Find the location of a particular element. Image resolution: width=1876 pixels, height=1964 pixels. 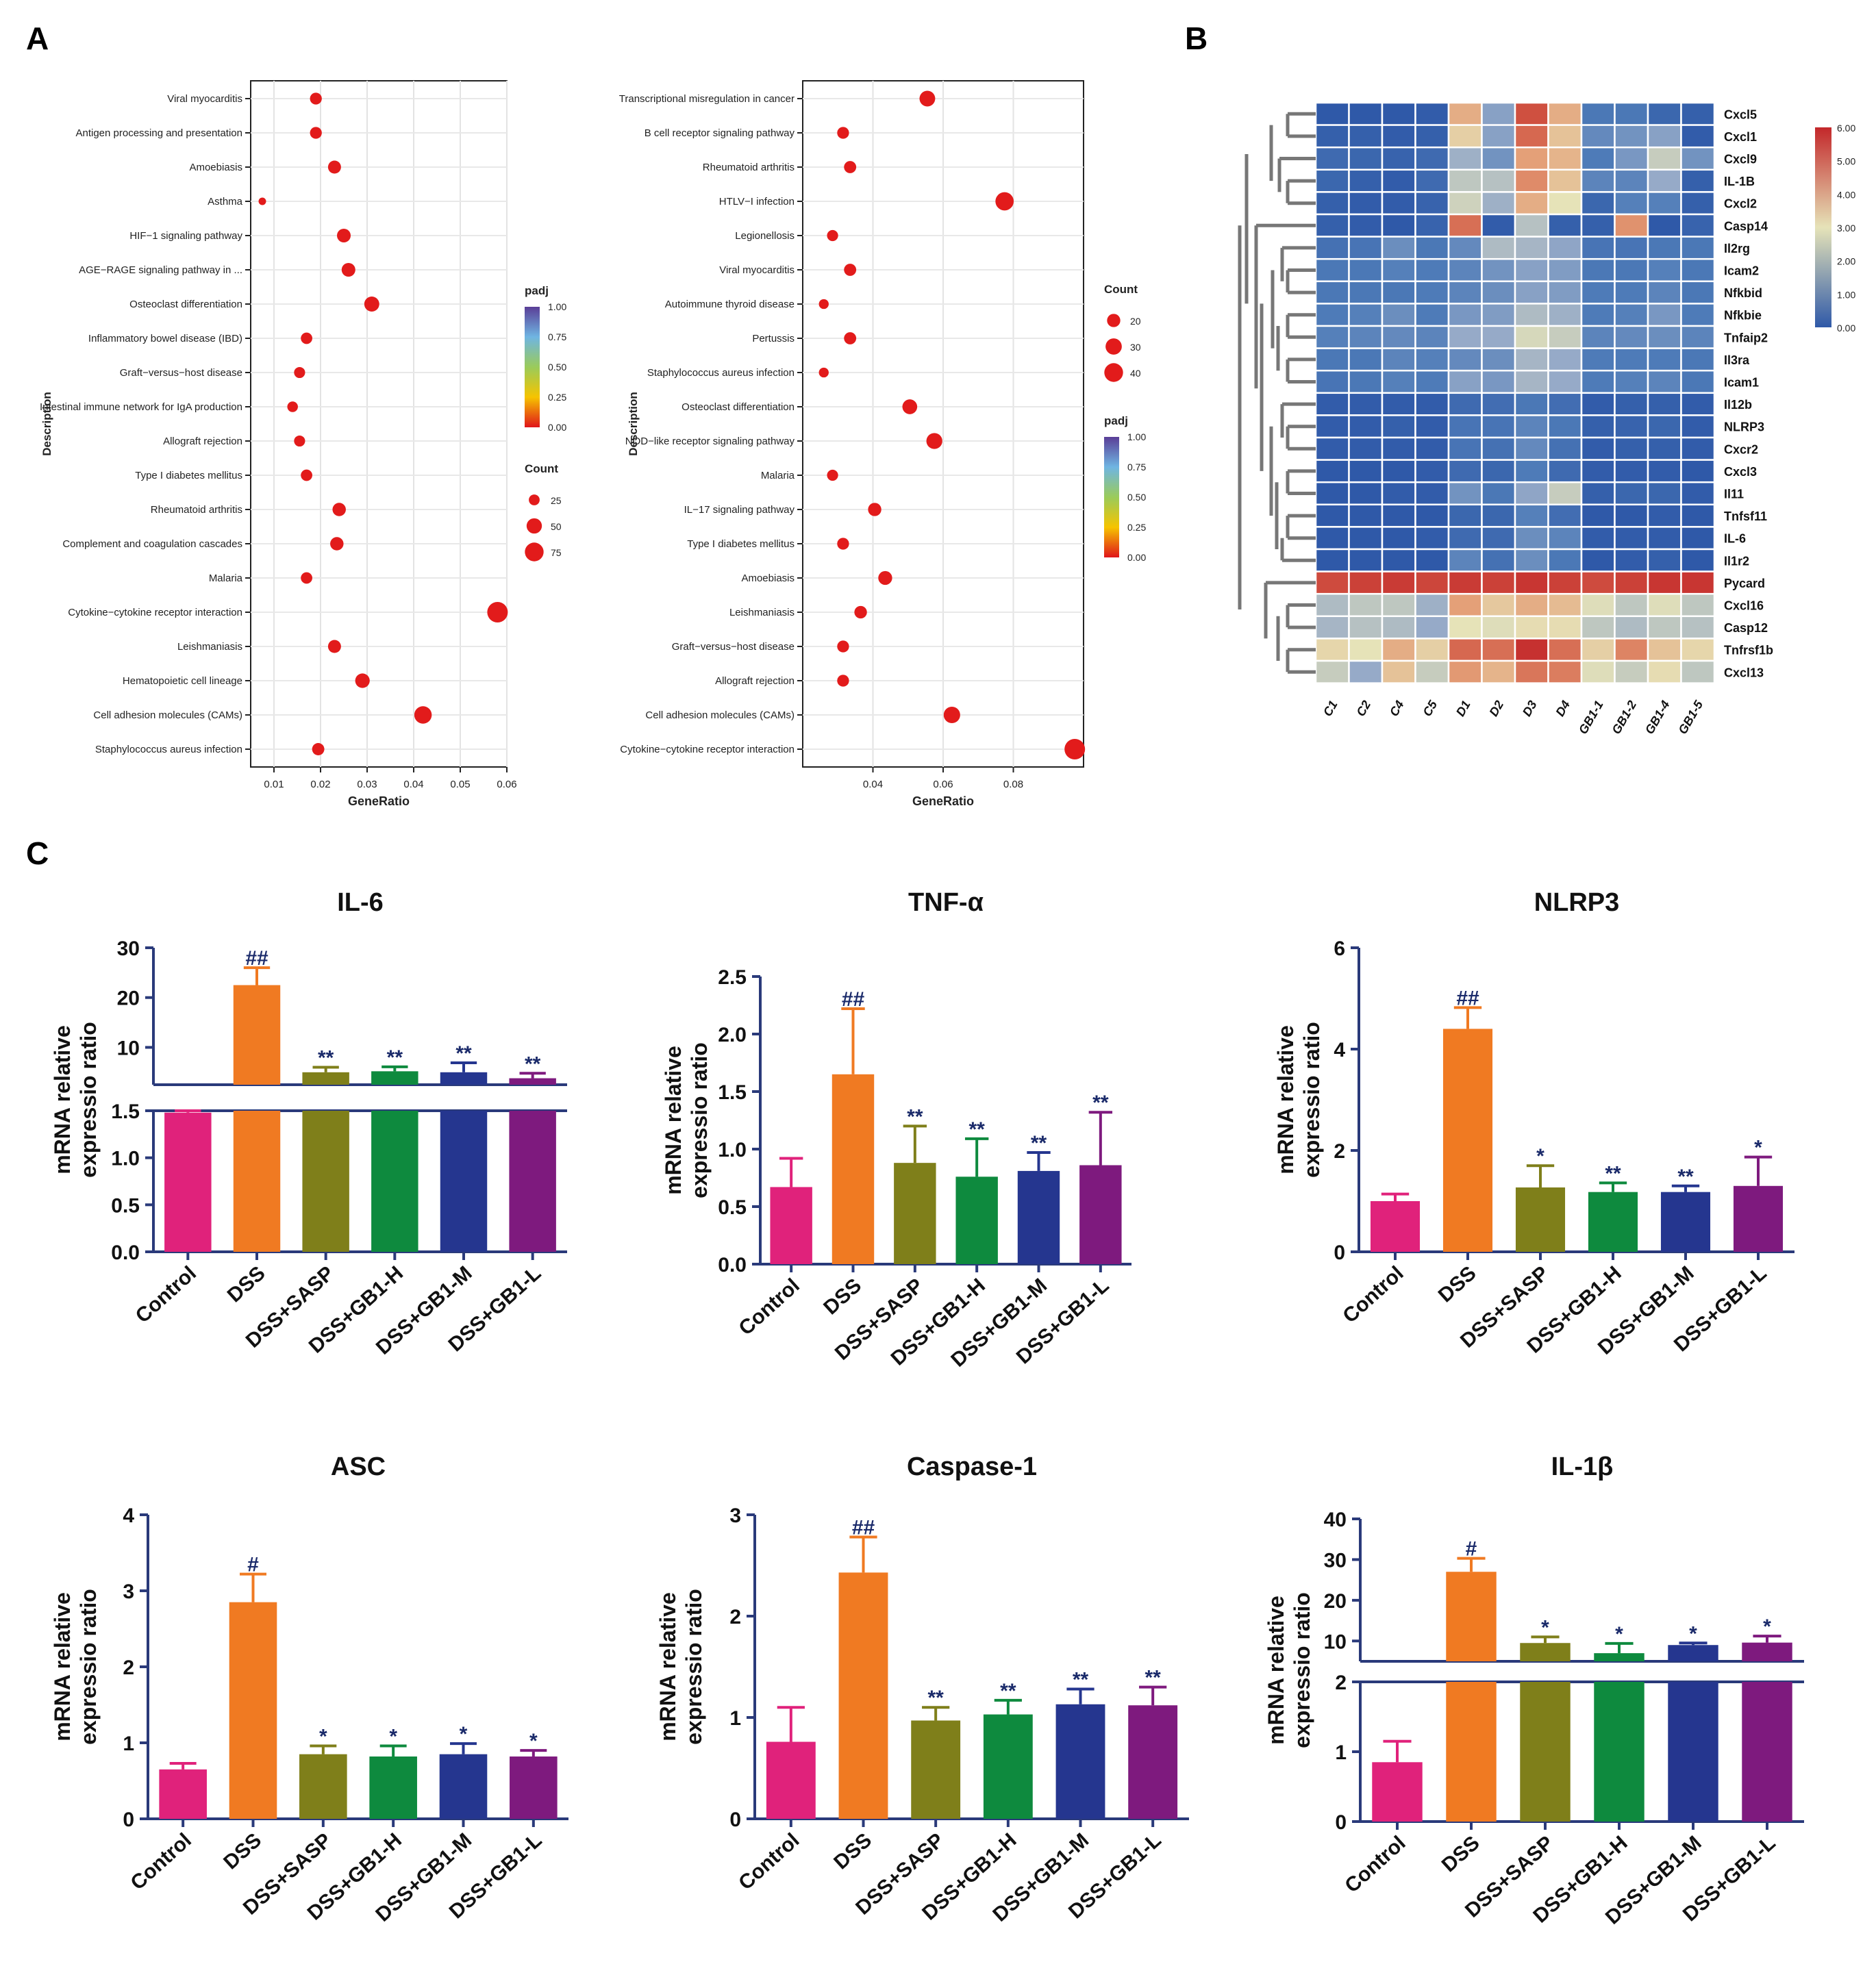

significance-mark: * is located at coordinates (1758, 1148).